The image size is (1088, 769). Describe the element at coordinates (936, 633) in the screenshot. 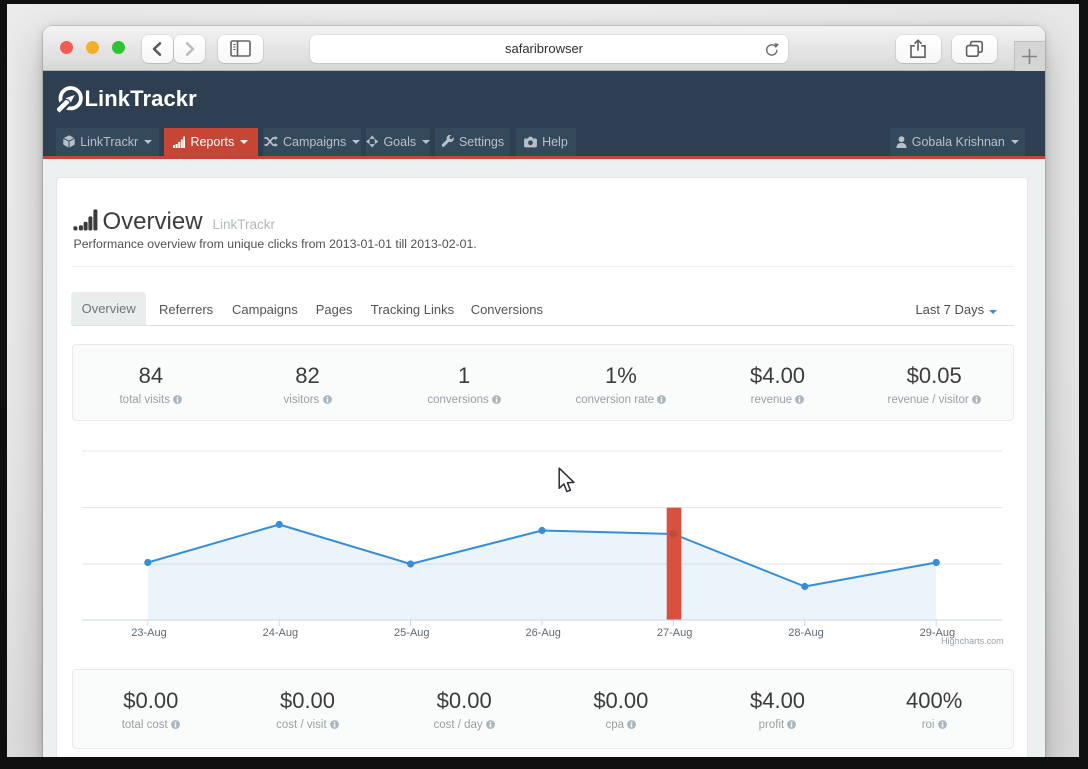

I see `svg-text: 29-Aug` at that location.